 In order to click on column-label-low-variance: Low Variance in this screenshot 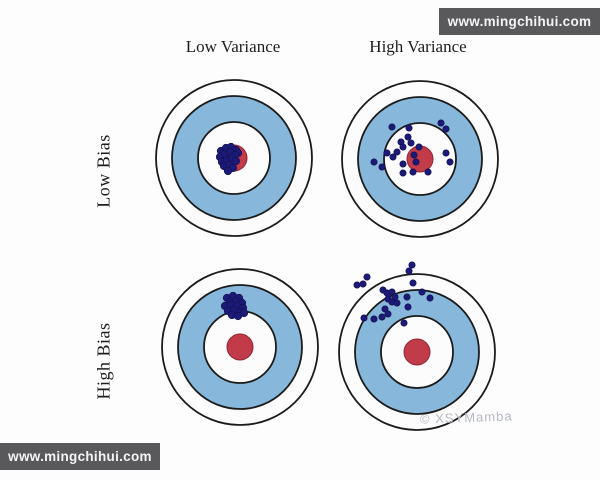, I will do `click(233, 46)`.